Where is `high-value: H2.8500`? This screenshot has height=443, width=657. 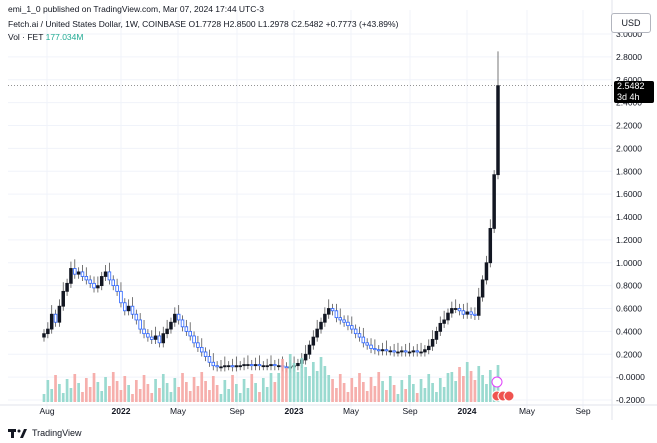
high-value: H2.8500 is located at coordinates (239, 24).